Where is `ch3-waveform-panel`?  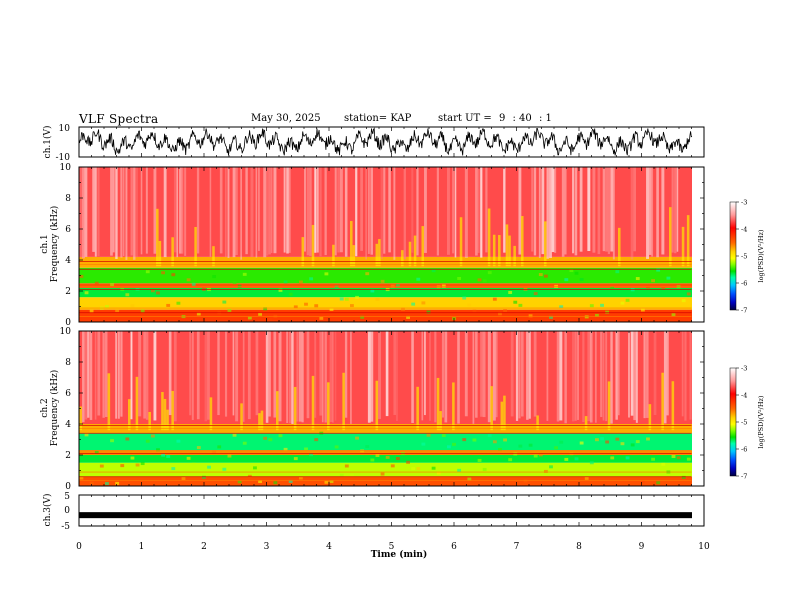
ch3-waveform-panel is located at coordinates (391, 510).